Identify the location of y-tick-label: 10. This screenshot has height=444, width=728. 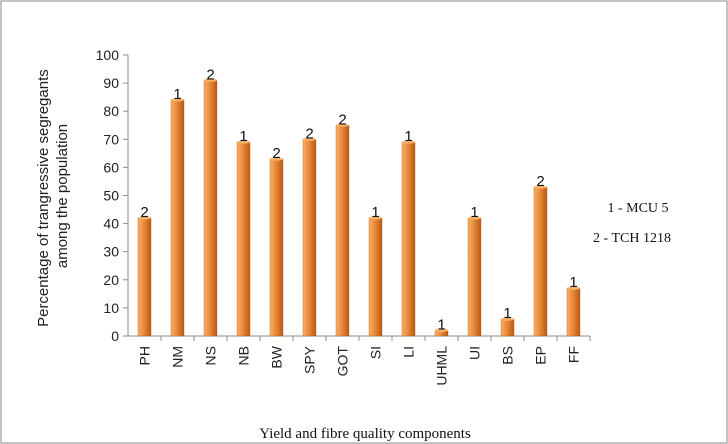
(111, 308).